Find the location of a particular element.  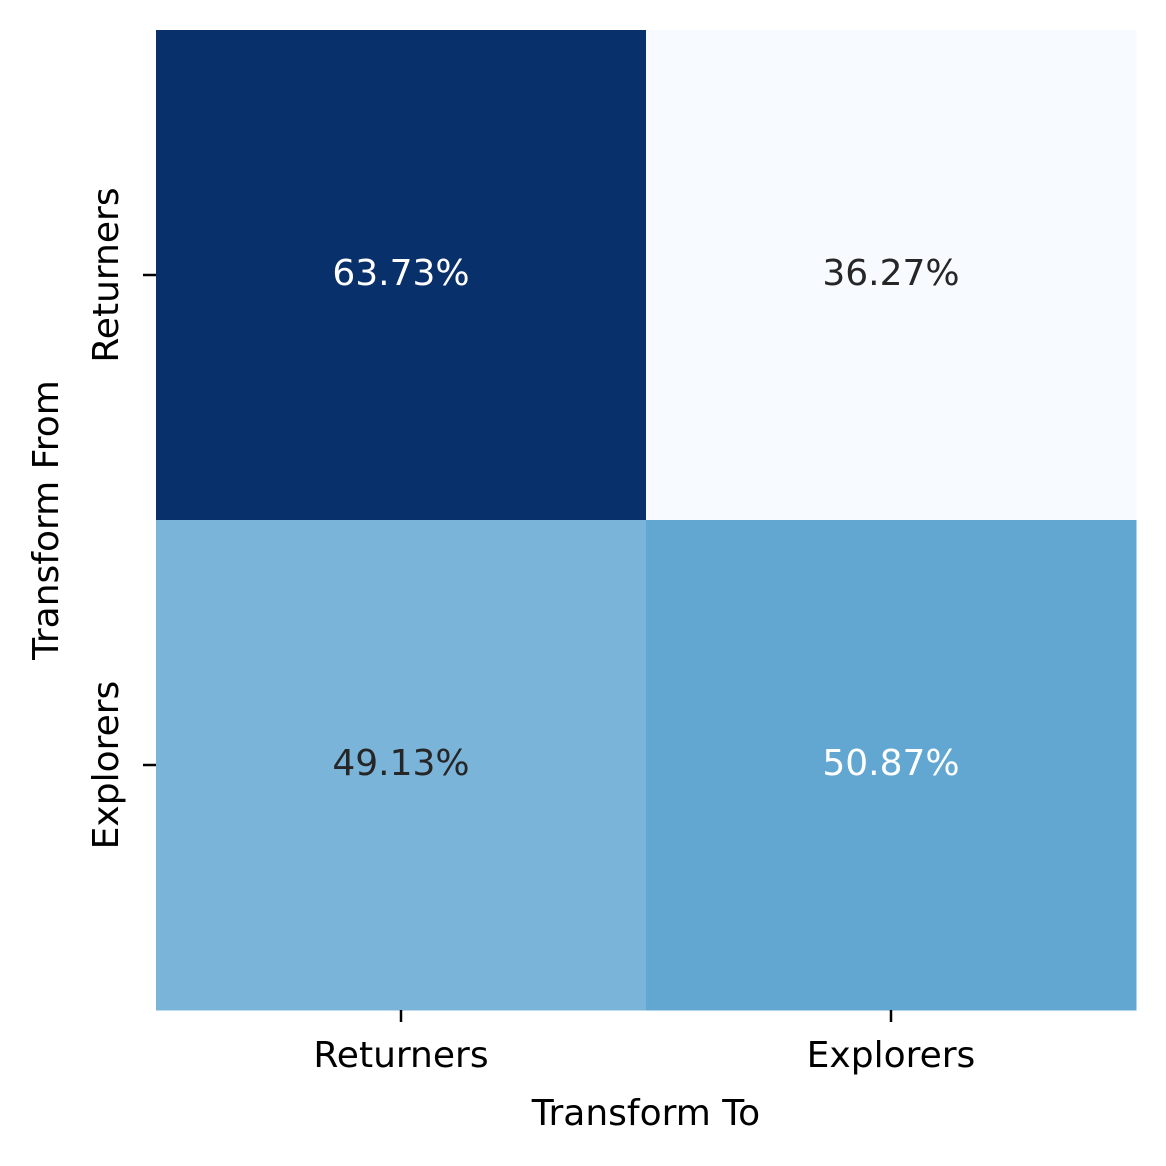

cell-label: 50.87% is located at coordinates (890, 763).